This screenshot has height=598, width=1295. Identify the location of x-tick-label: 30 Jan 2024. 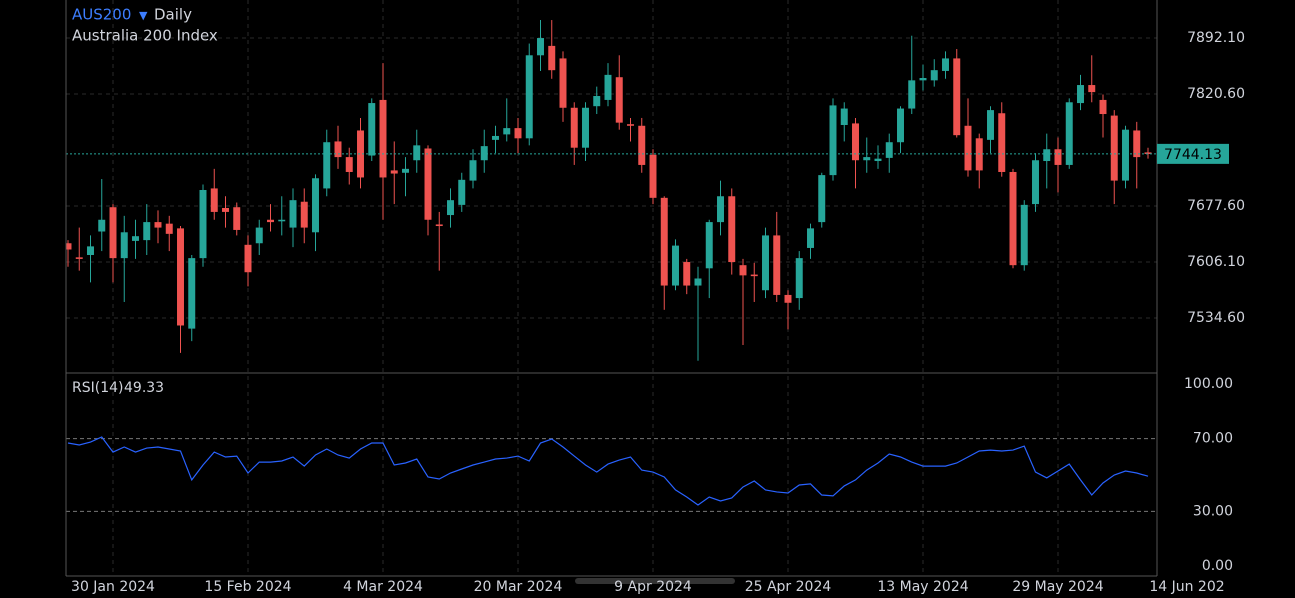
(113, 587).